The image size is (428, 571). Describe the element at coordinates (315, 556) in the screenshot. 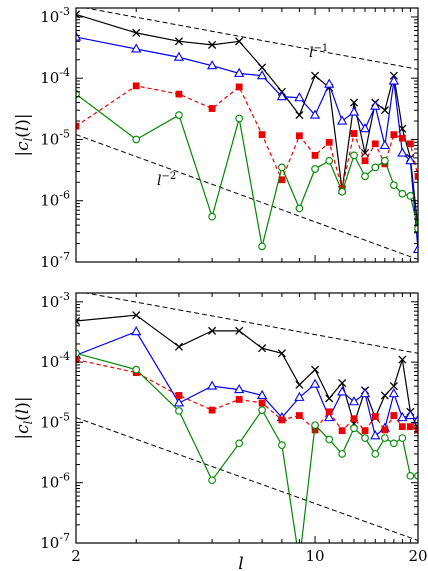

I see `x-tick-label-10: 10` at that location.